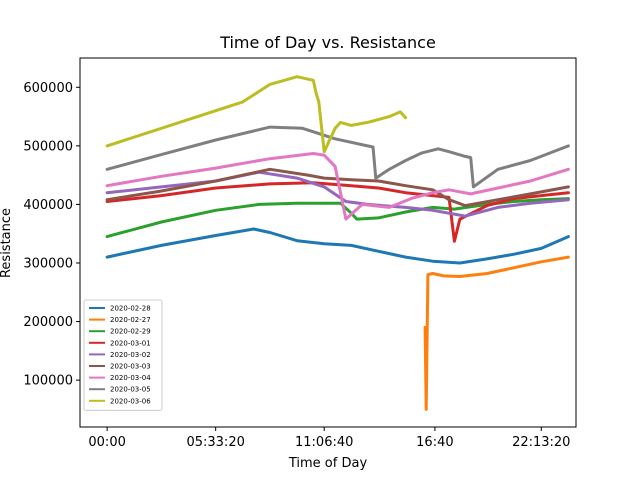 The image size is (640, 480). I want to click on legend-label: 2020-02-29, so click(130, 332).